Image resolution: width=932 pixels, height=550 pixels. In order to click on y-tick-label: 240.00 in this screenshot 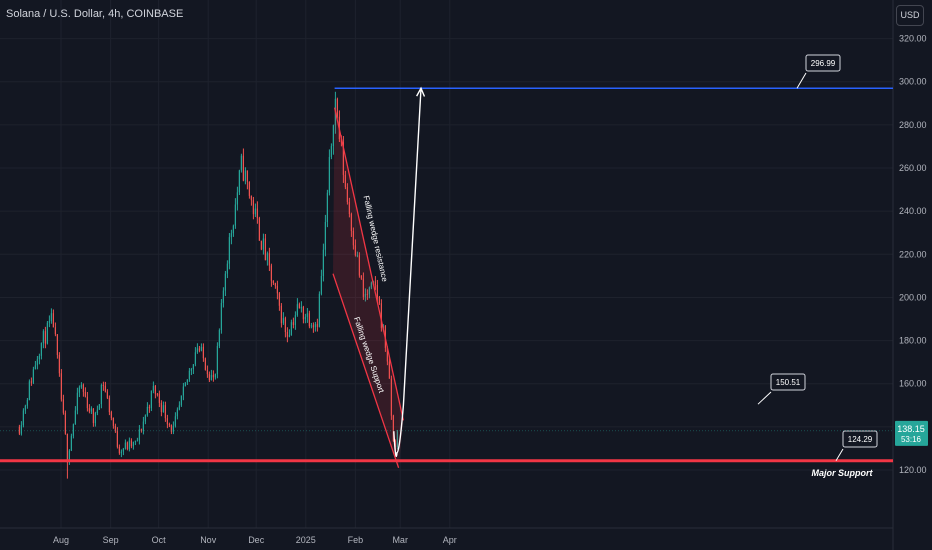, I will do `click(913, 211)`.